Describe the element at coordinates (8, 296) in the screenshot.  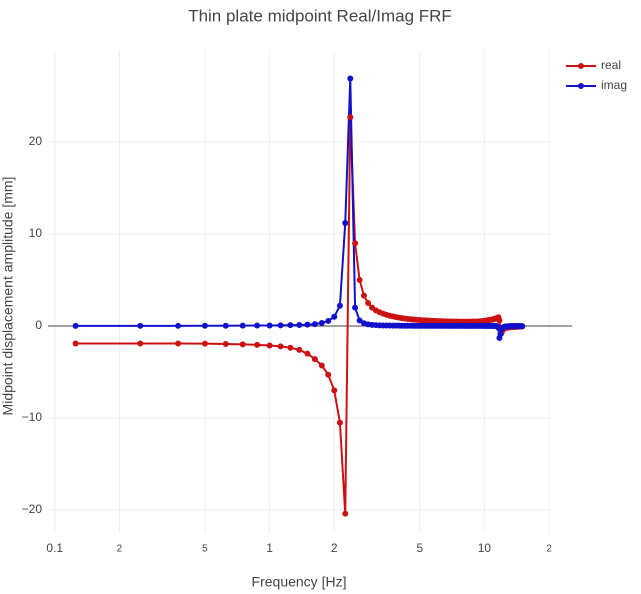
I see `y-axis-label: Midpoint displacement amplitude [mm]` at that location.